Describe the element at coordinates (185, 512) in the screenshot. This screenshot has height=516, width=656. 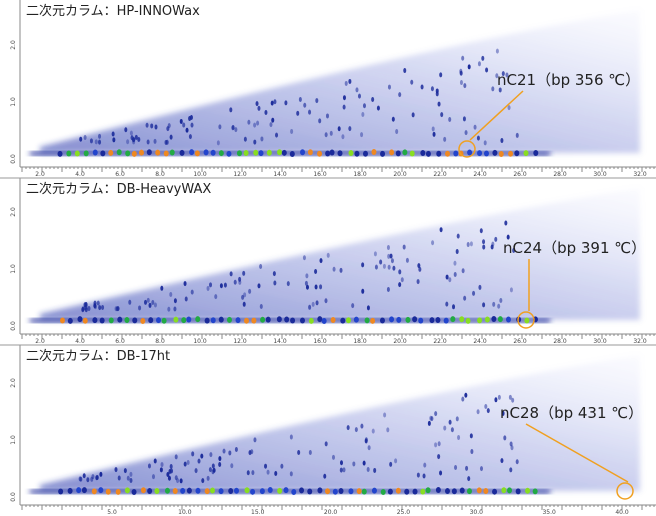
I see `x-tick-label: 10.0` at that location.